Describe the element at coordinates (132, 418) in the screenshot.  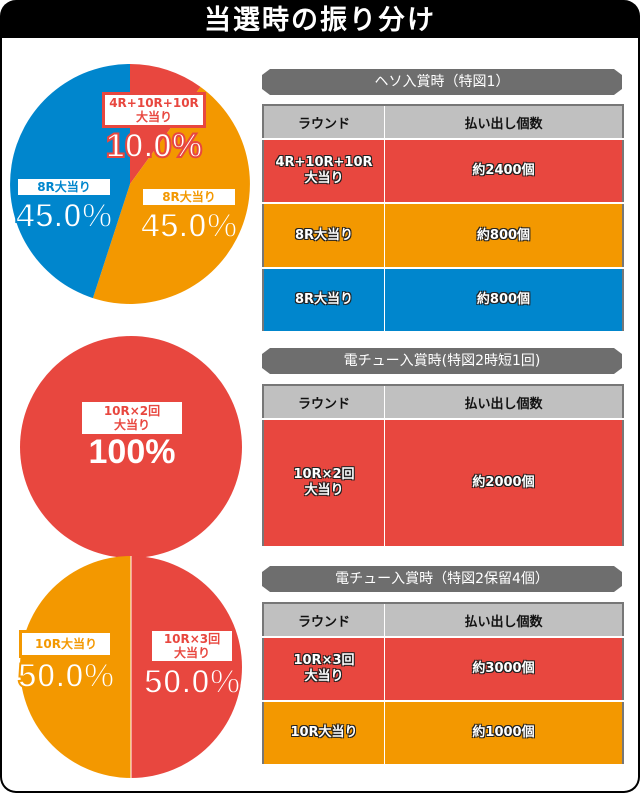
I see `slice-label: 10R×2回 大当り` at that location.